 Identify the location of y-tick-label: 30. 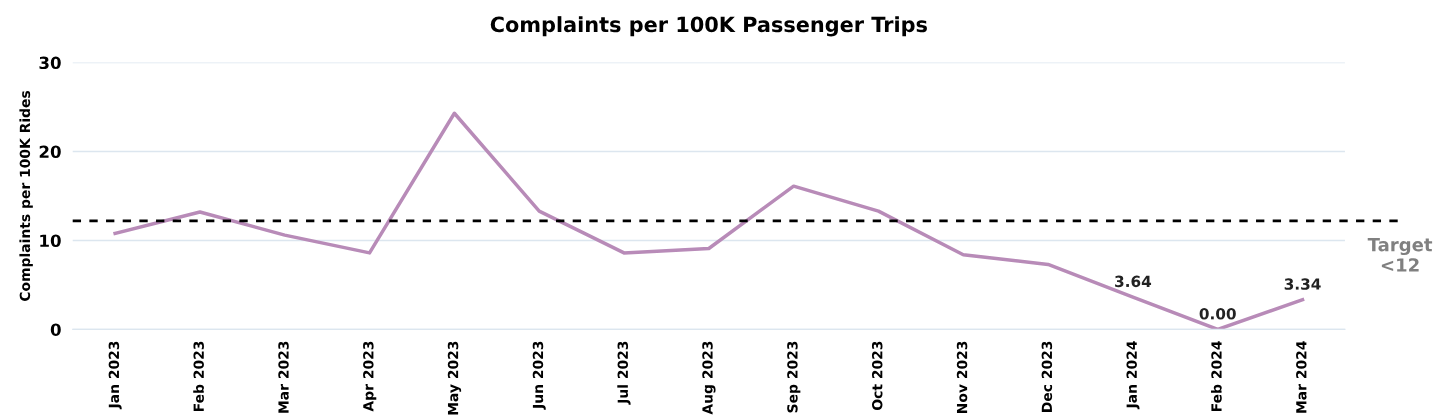
(50, 63).